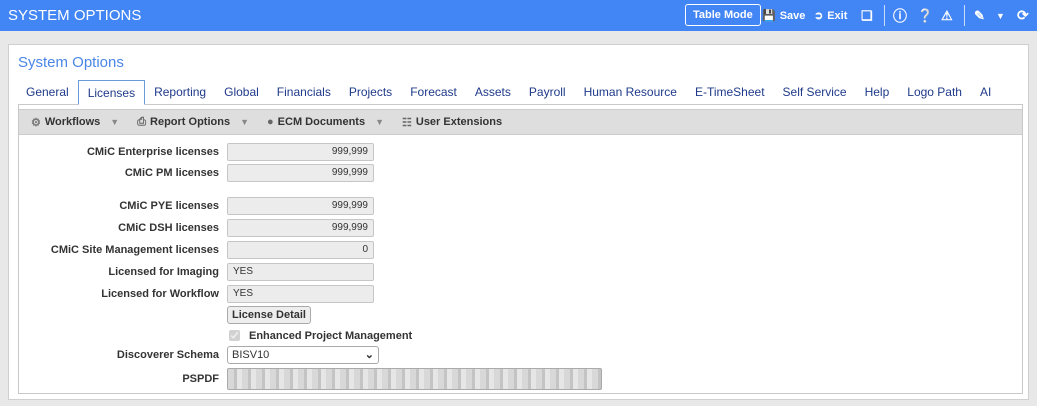 Image resolution: width=1037 pixels, height=406 pixels. I want to click on workflows-menu: ⚙ Workflows ▼, so click(80, 122).